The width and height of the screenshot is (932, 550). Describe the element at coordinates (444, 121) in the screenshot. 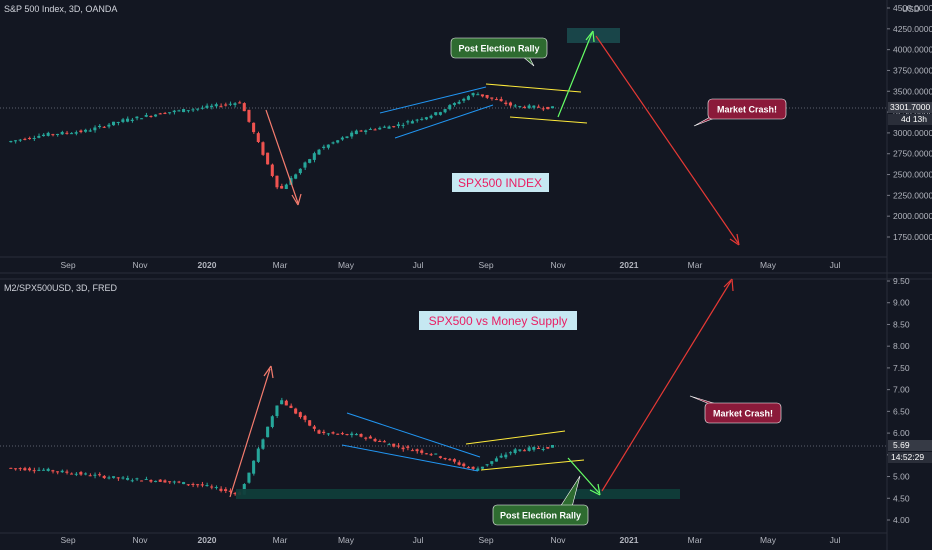

I see `top-blue-channel-lower` at that location.